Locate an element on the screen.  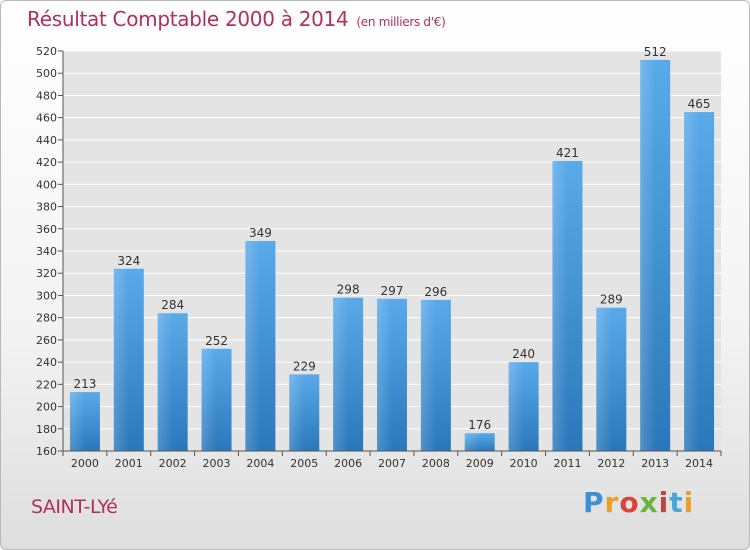
bar-value-label: 296 is located at coordinates (435, 292).